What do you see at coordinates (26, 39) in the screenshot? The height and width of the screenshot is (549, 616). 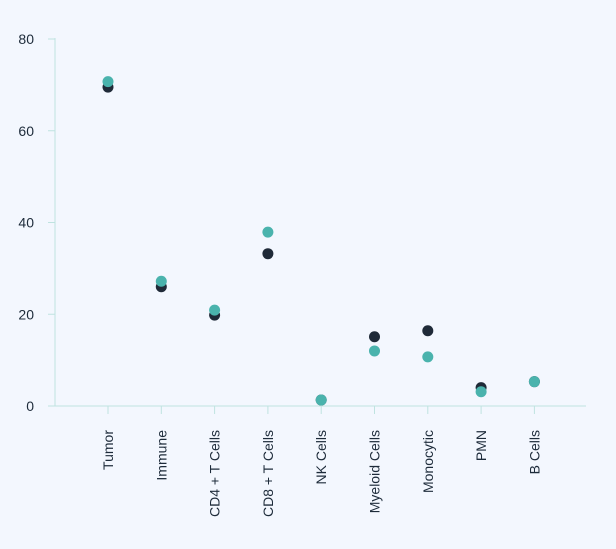 I see `y-tick-label: 80` at bounding box center [26, 39].